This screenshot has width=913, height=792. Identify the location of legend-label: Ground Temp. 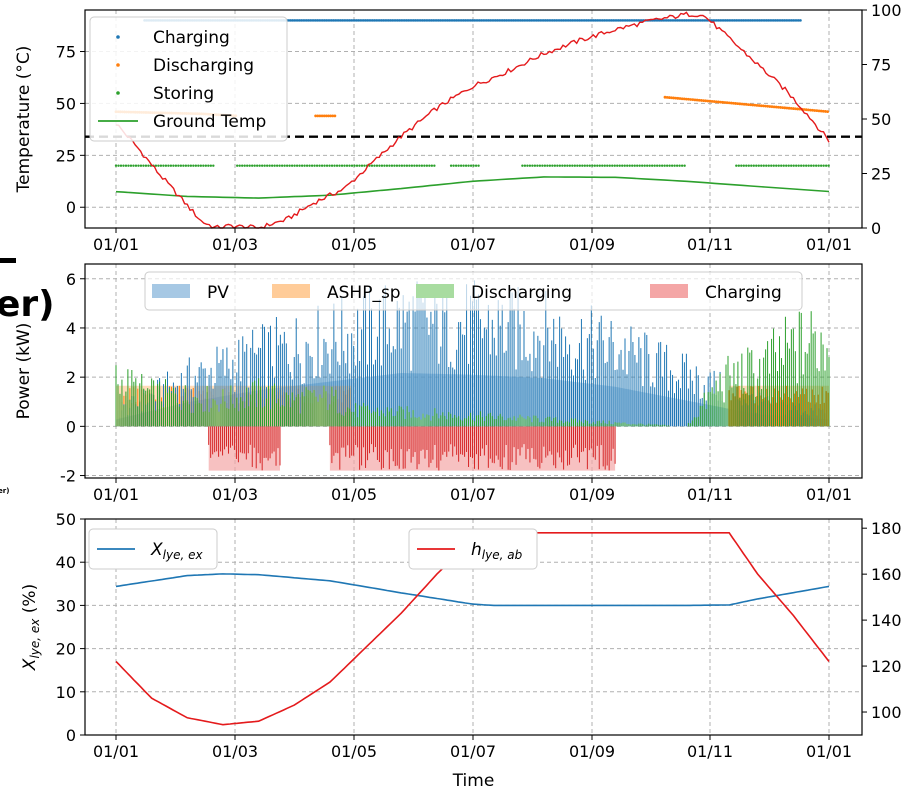
(209, 122).